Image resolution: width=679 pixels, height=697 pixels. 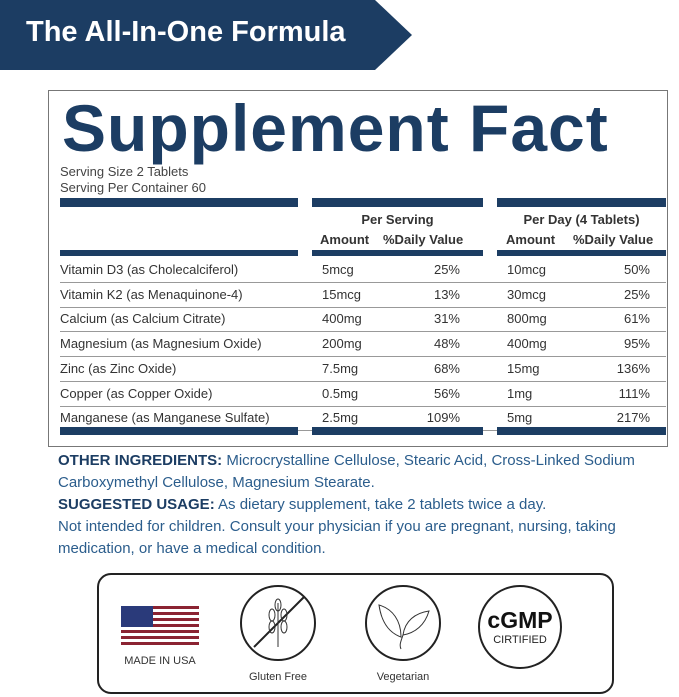 What do you see at coordinates (633, 368) in the screenshot?
I see `day-daily-value: 136%` at bounding box center [633, 368].